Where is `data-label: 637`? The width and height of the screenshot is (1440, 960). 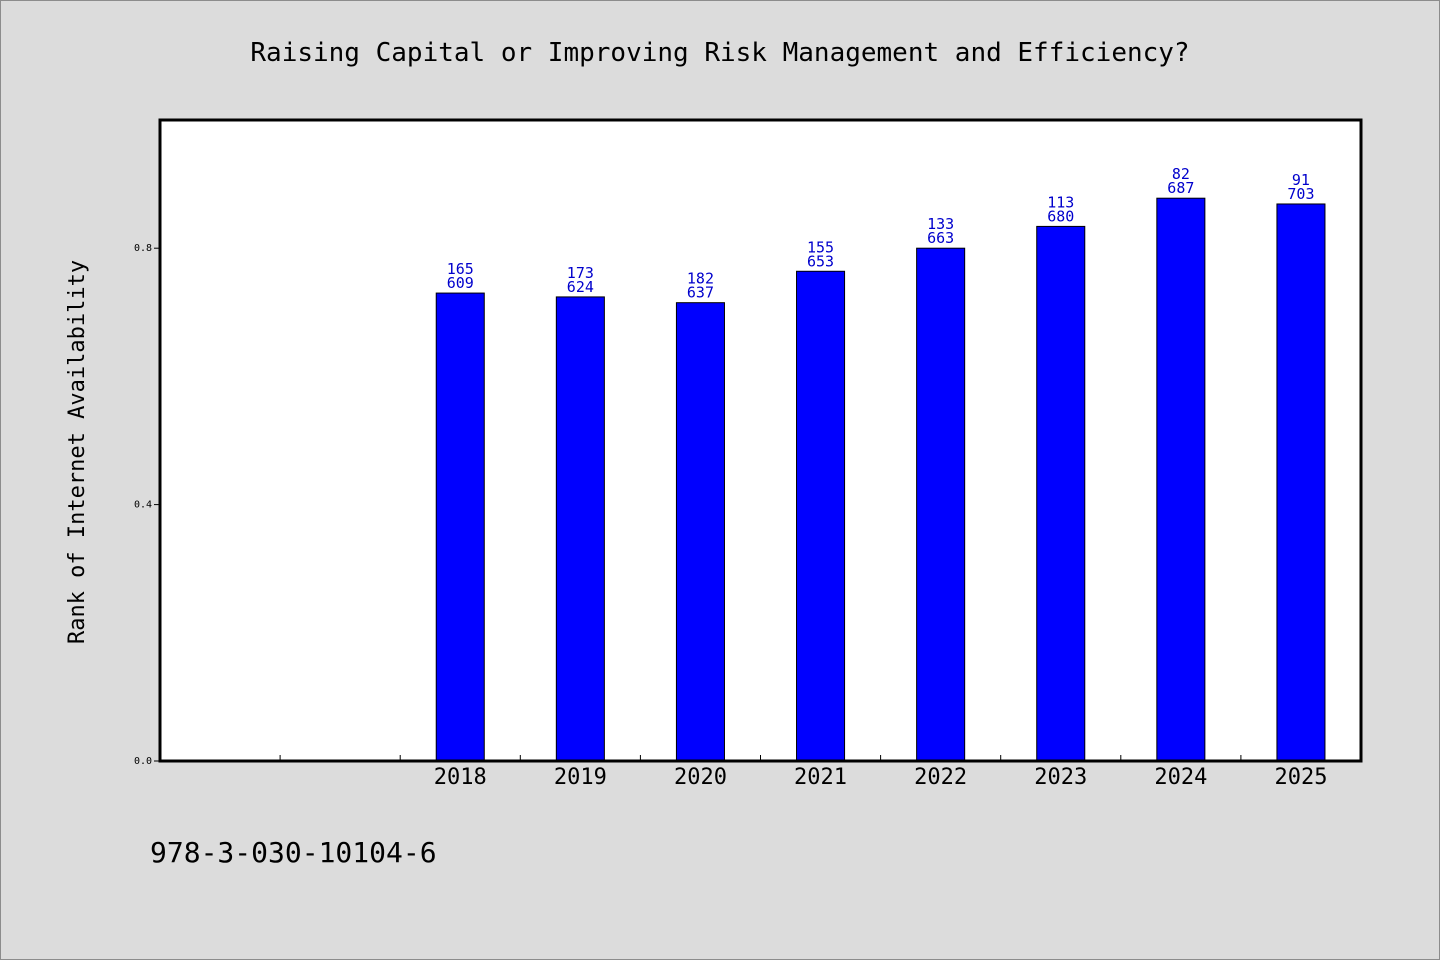
data-label: 637 is located at coordinates (700, 293).